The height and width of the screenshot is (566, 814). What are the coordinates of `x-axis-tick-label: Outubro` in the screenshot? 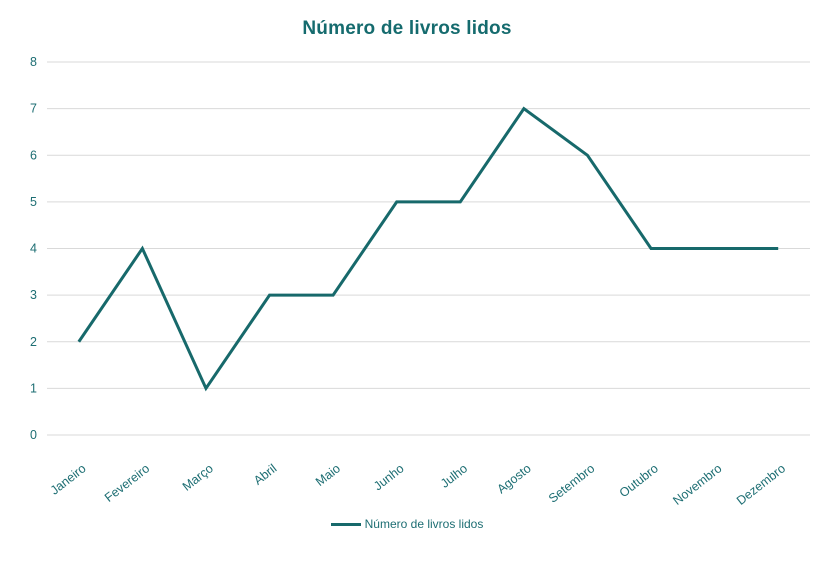 It's located at (639, 480).